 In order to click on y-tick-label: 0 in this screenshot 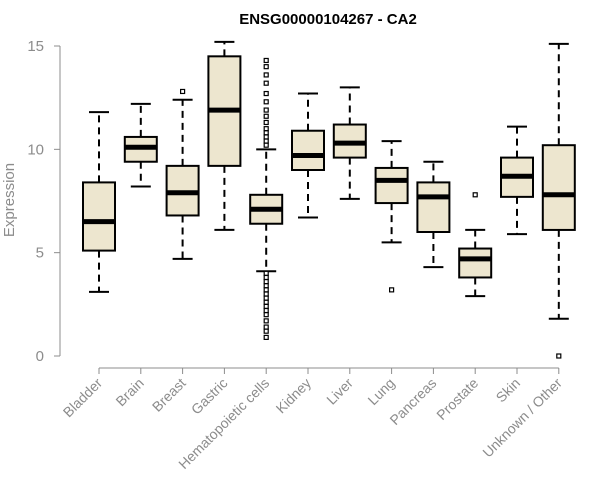, I will do `click(40, 356)`.